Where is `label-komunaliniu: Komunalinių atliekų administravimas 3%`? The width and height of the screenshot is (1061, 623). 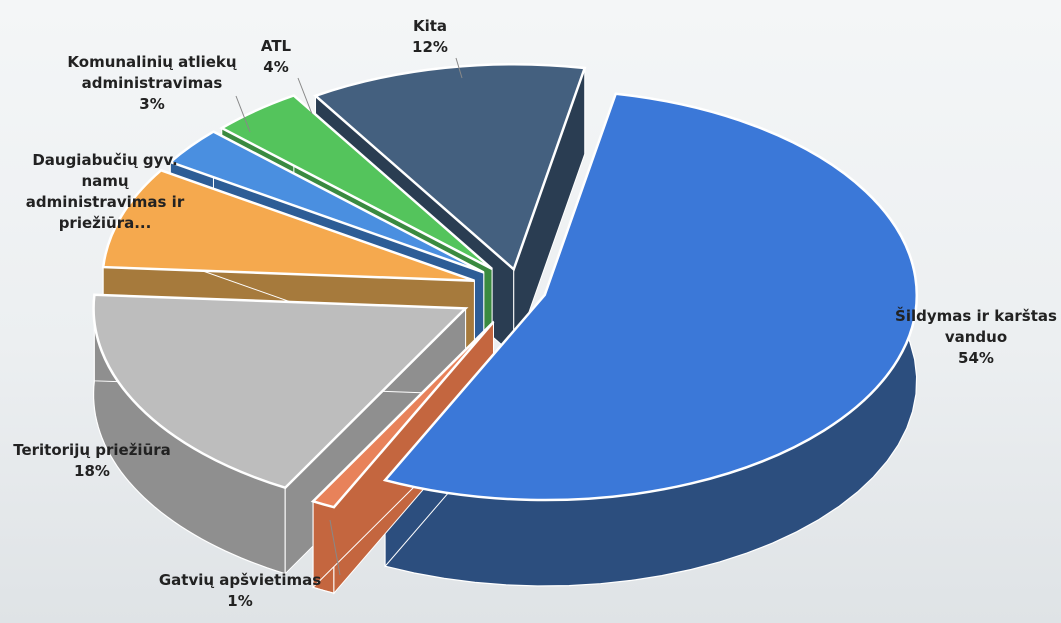 label-komunaliniu: Komunalinių atliekų administravimas 3% is located at coordinates (152, 83).